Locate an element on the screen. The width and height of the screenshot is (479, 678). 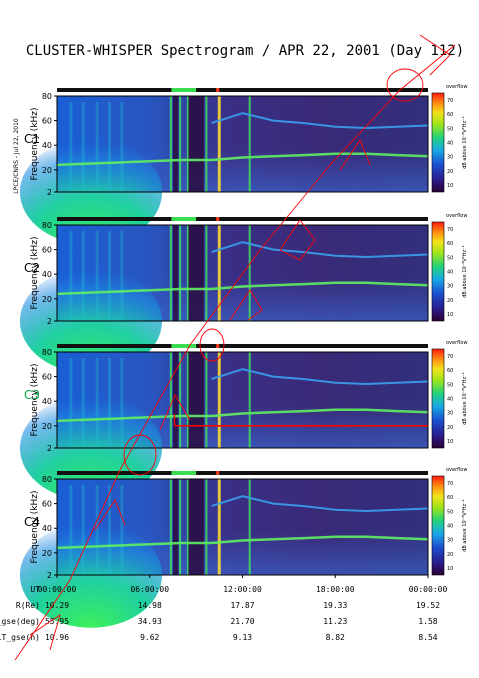
orbit-row-value: 19.33 is located at coordinates (335, 605).